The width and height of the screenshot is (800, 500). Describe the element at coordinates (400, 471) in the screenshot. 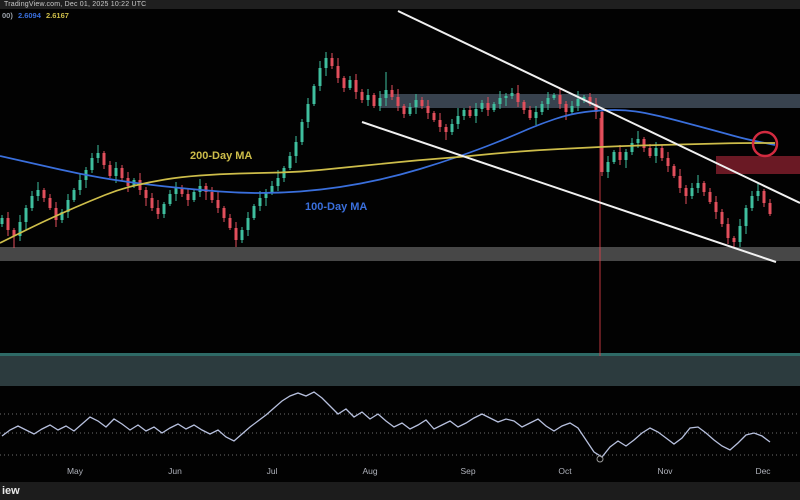

I see `time-axis: May Jun Jul Aug Sep Oct Nov Dec` at that location.